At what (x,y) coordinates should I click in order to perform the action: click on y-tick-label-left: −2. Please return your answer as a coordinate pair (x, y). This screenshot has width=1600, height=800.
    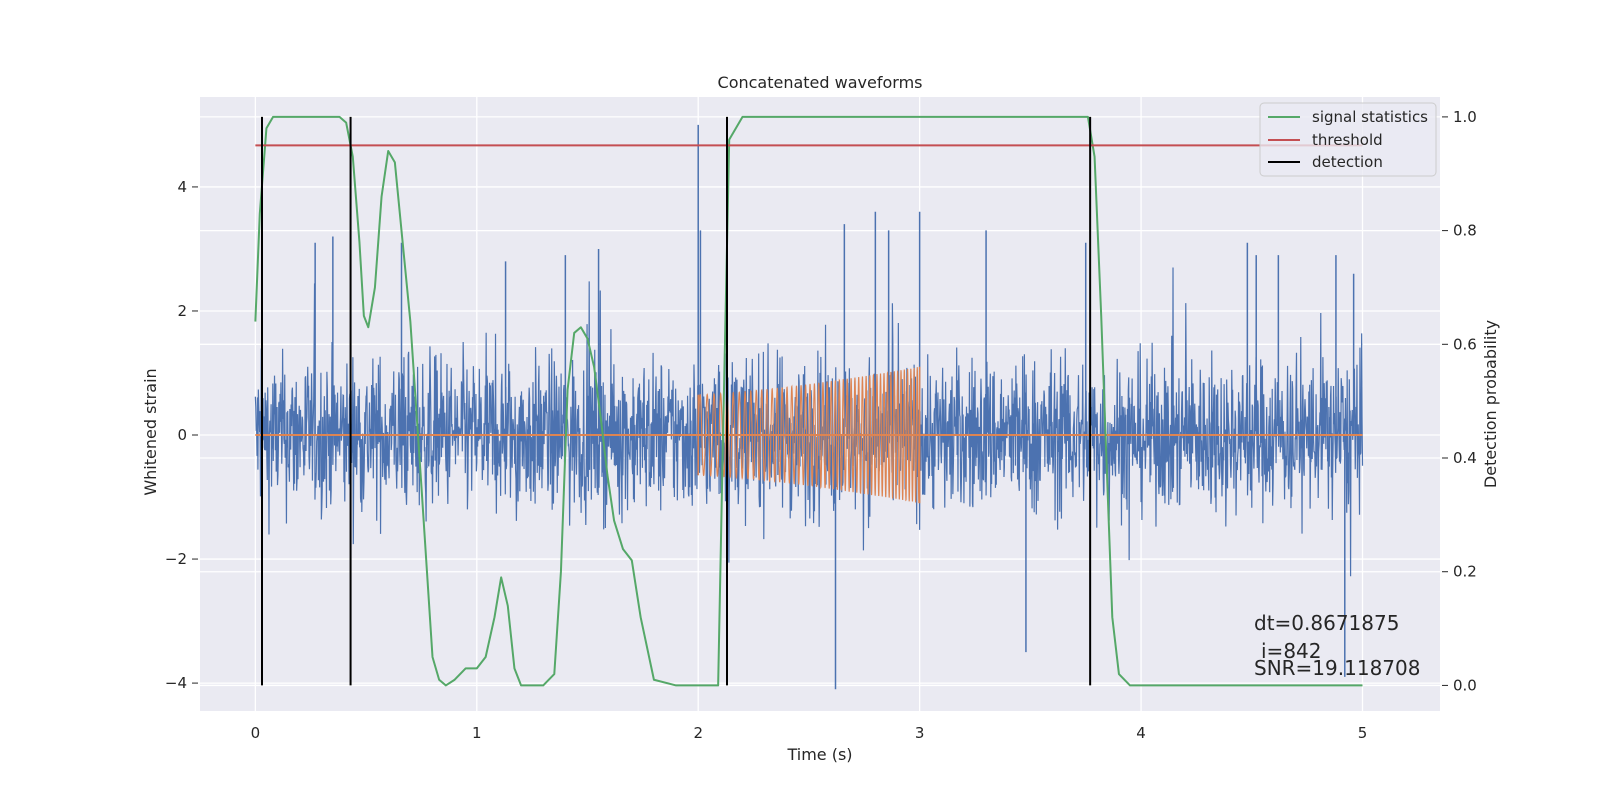
    Looking at the image, I should click on (176, 559).